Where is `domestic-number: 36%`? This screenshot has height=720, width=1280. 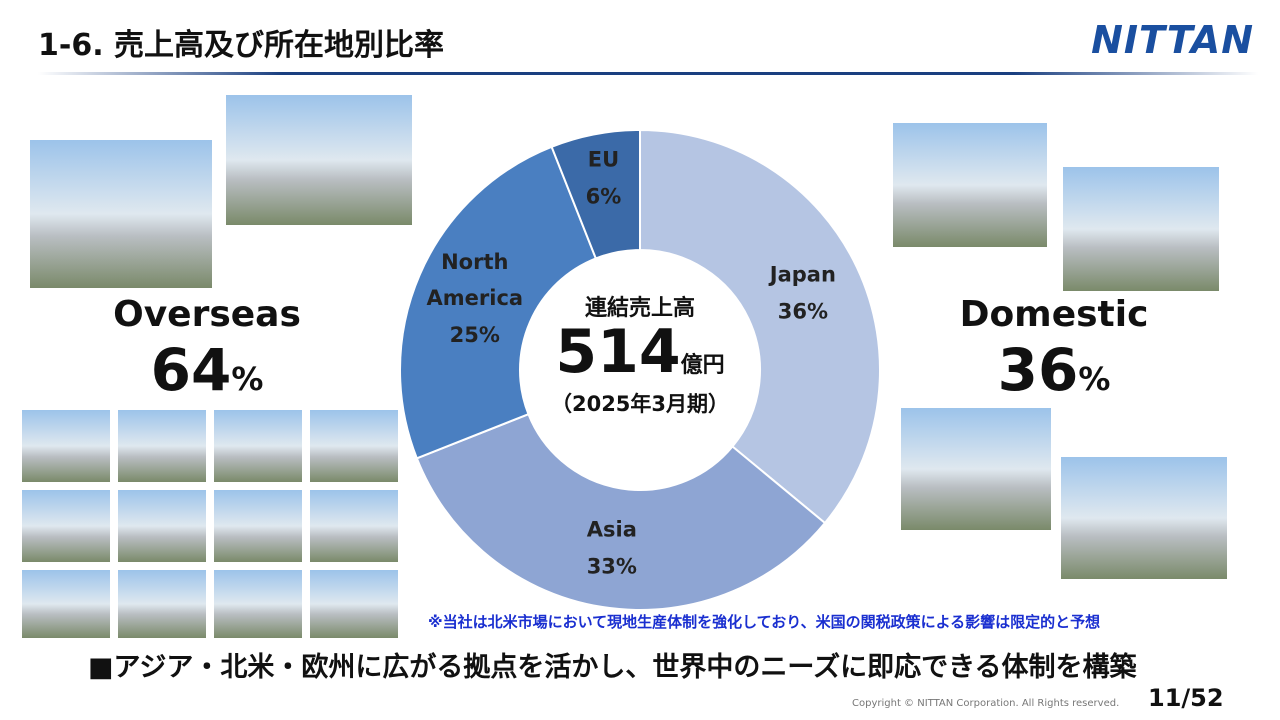
domestic-number: 36% is located at coordinates (1054, 370).